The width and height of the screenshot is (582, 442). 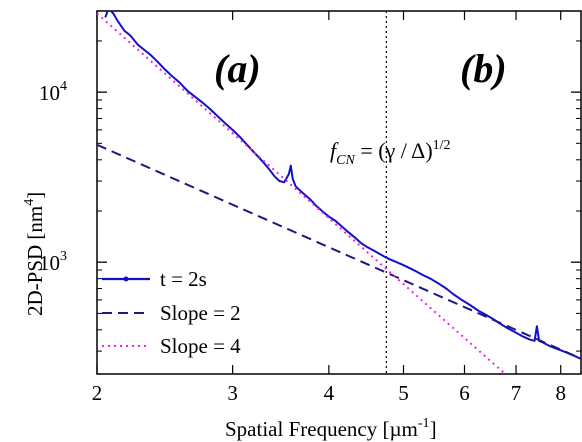 I want to click on x-axis-title-end: ], so click(x=433, y=429).